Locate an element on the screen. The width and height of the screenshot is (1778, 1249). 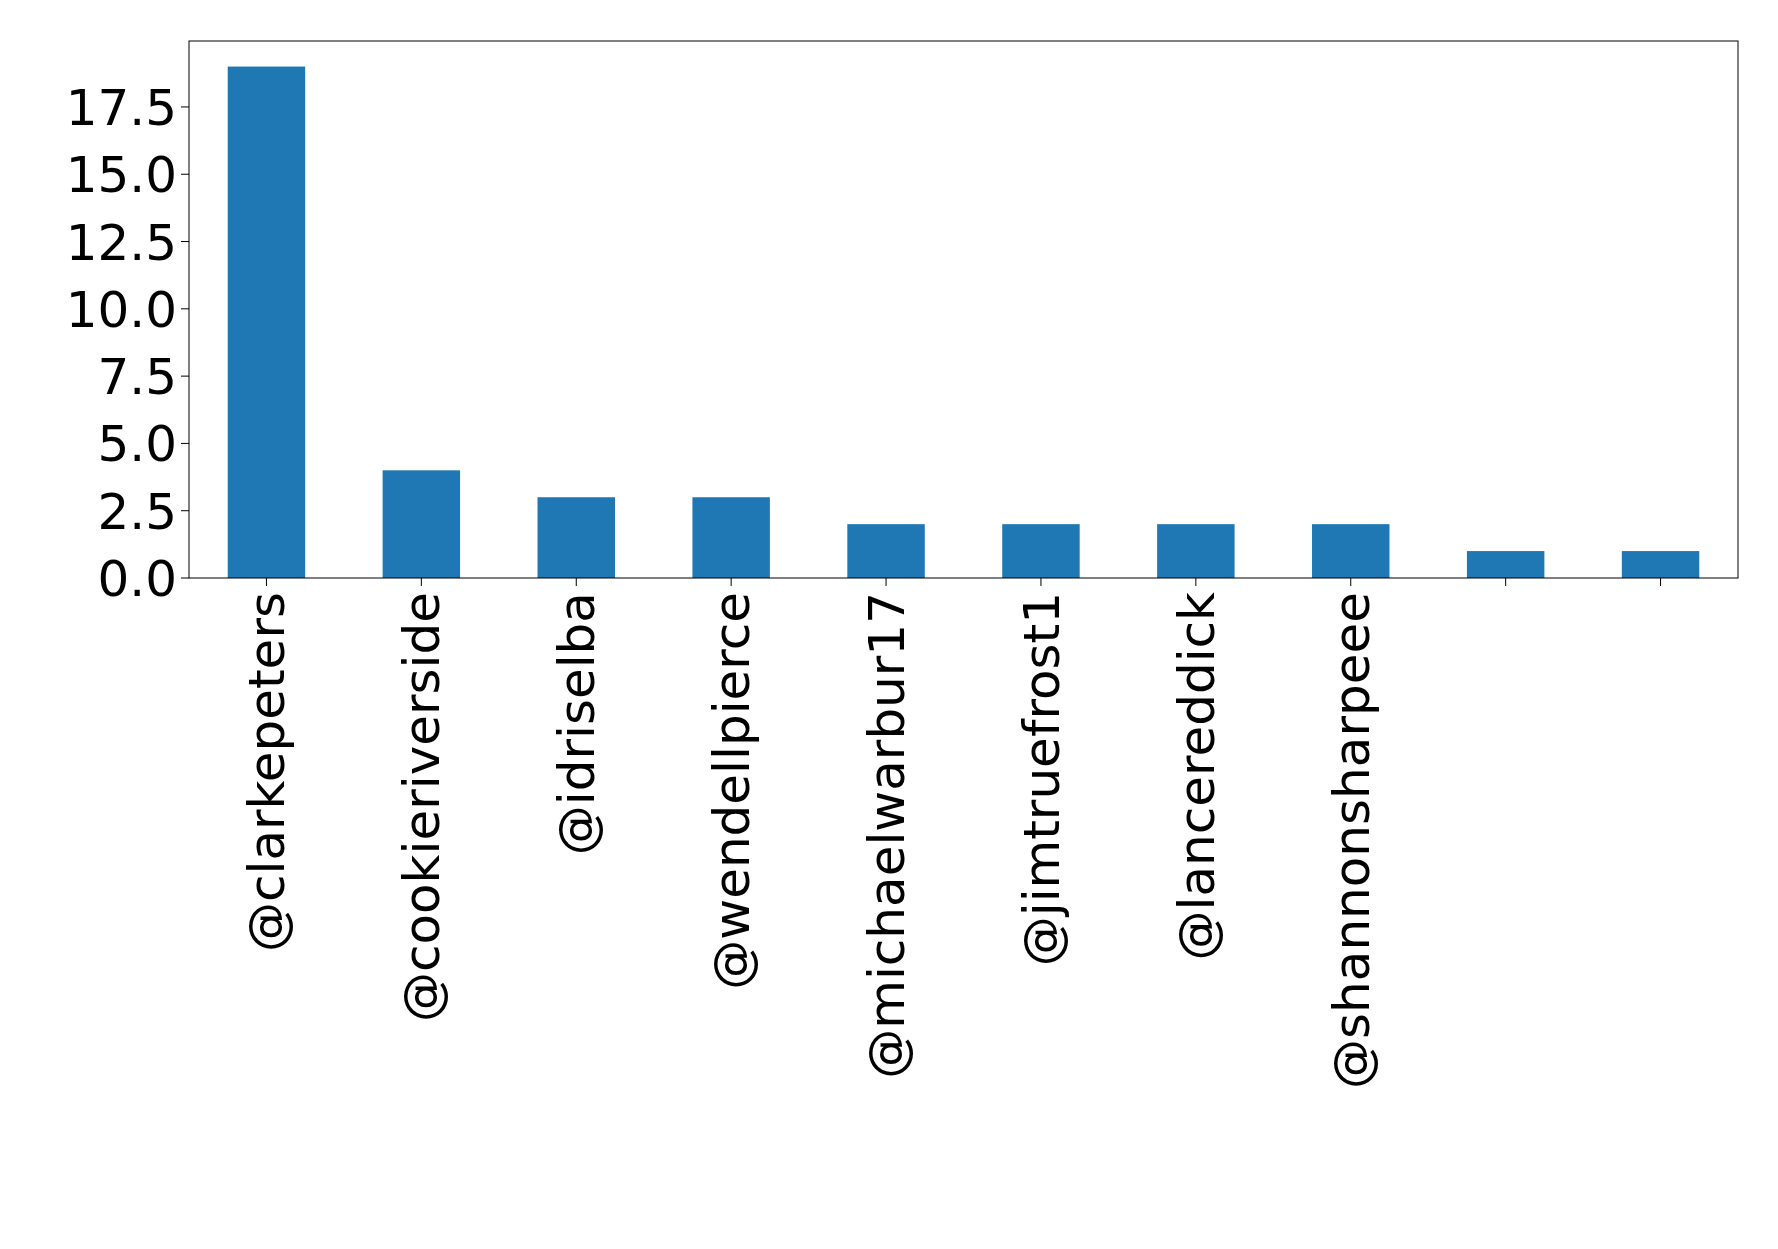
x-tick-label: @shannonsharpeee is located at coordinates (1351, 840).